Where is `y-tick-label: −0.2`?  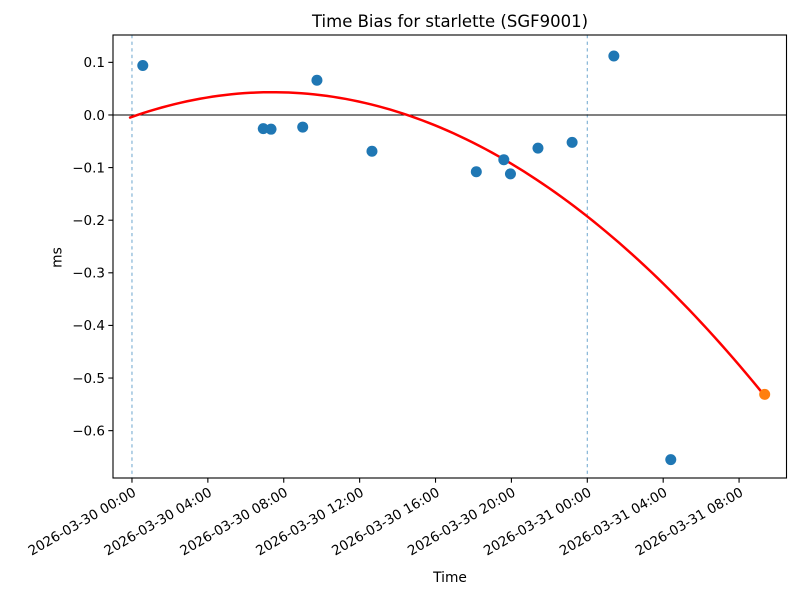
y-tick-label: −0.2 is located at coordinates (88, 221).